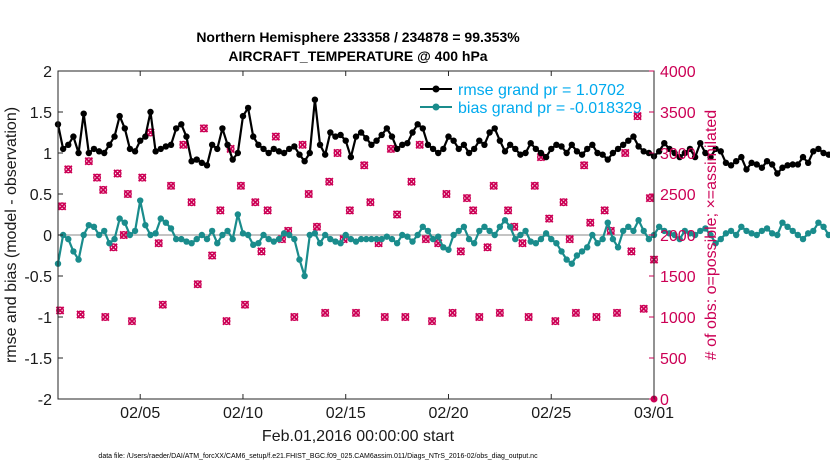 This screenshot has width=830, height=470. I want to click on y-right-tick-label: 4000, so click(678, 72).